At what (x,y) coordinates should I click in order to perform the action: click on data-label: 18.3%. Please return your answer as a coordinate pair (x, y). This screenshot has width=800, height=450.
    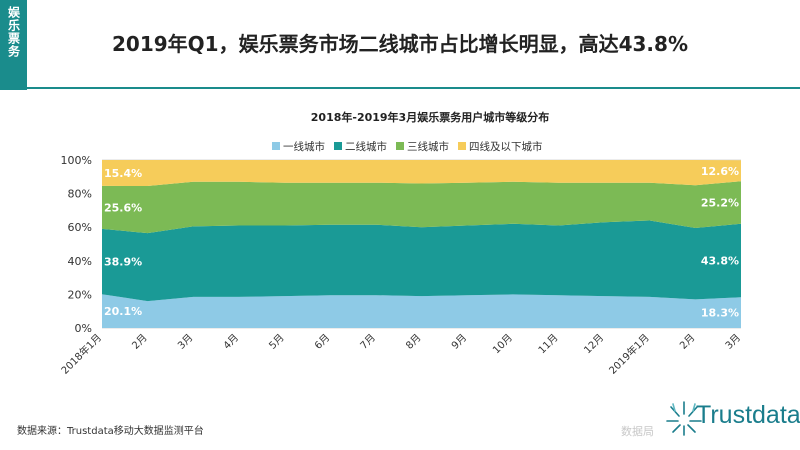
    Looking at the image, I should click on (720, 313).